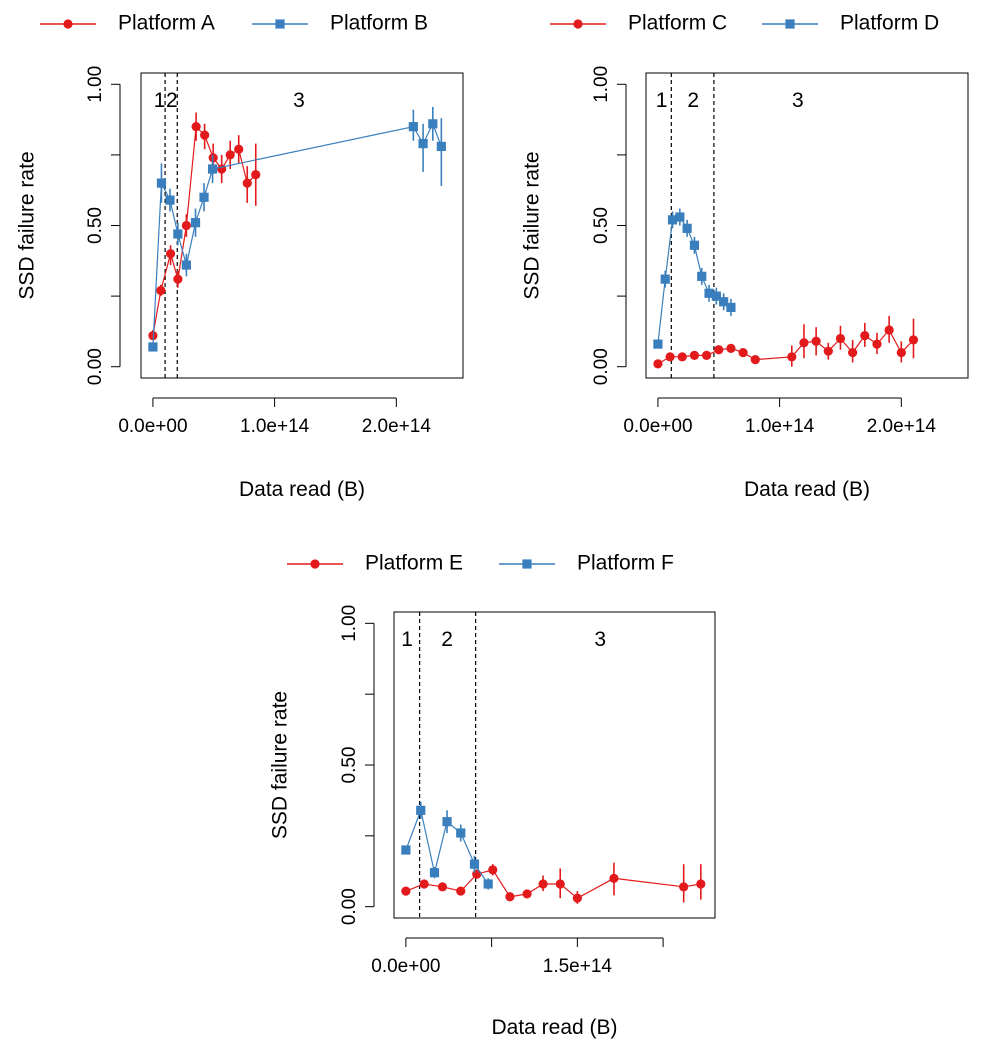 The height and width of the screenshot is (1044, 995). I want to click on x-tick-label: 2.0e+14, so click(397, 426).